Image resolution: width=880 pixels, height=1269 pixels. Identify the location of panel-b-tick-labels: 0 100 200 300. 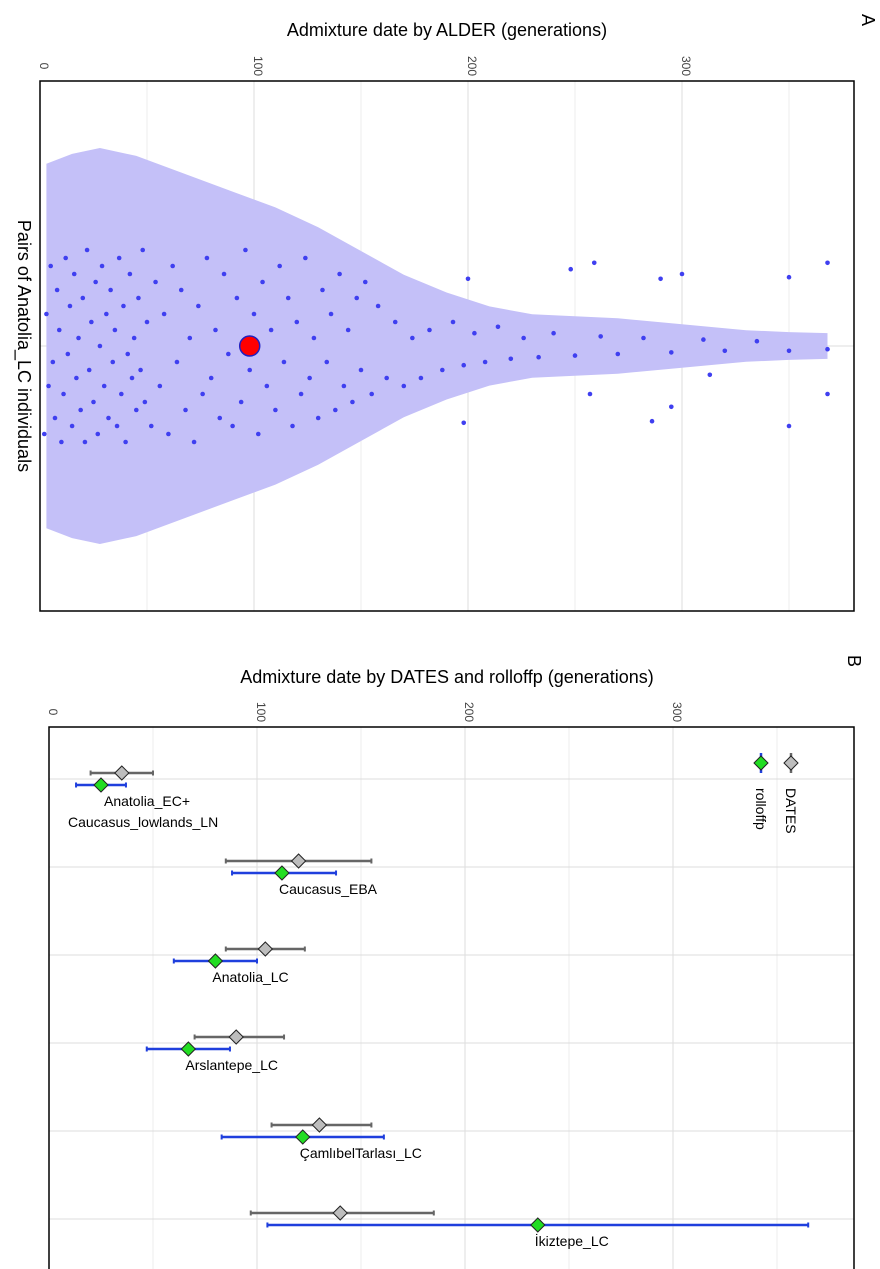
(365, 712).